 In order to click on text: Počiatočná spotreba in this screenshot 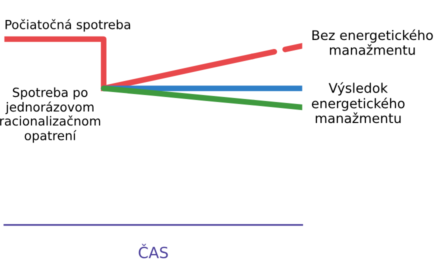, I will do `click(68, 25)`.